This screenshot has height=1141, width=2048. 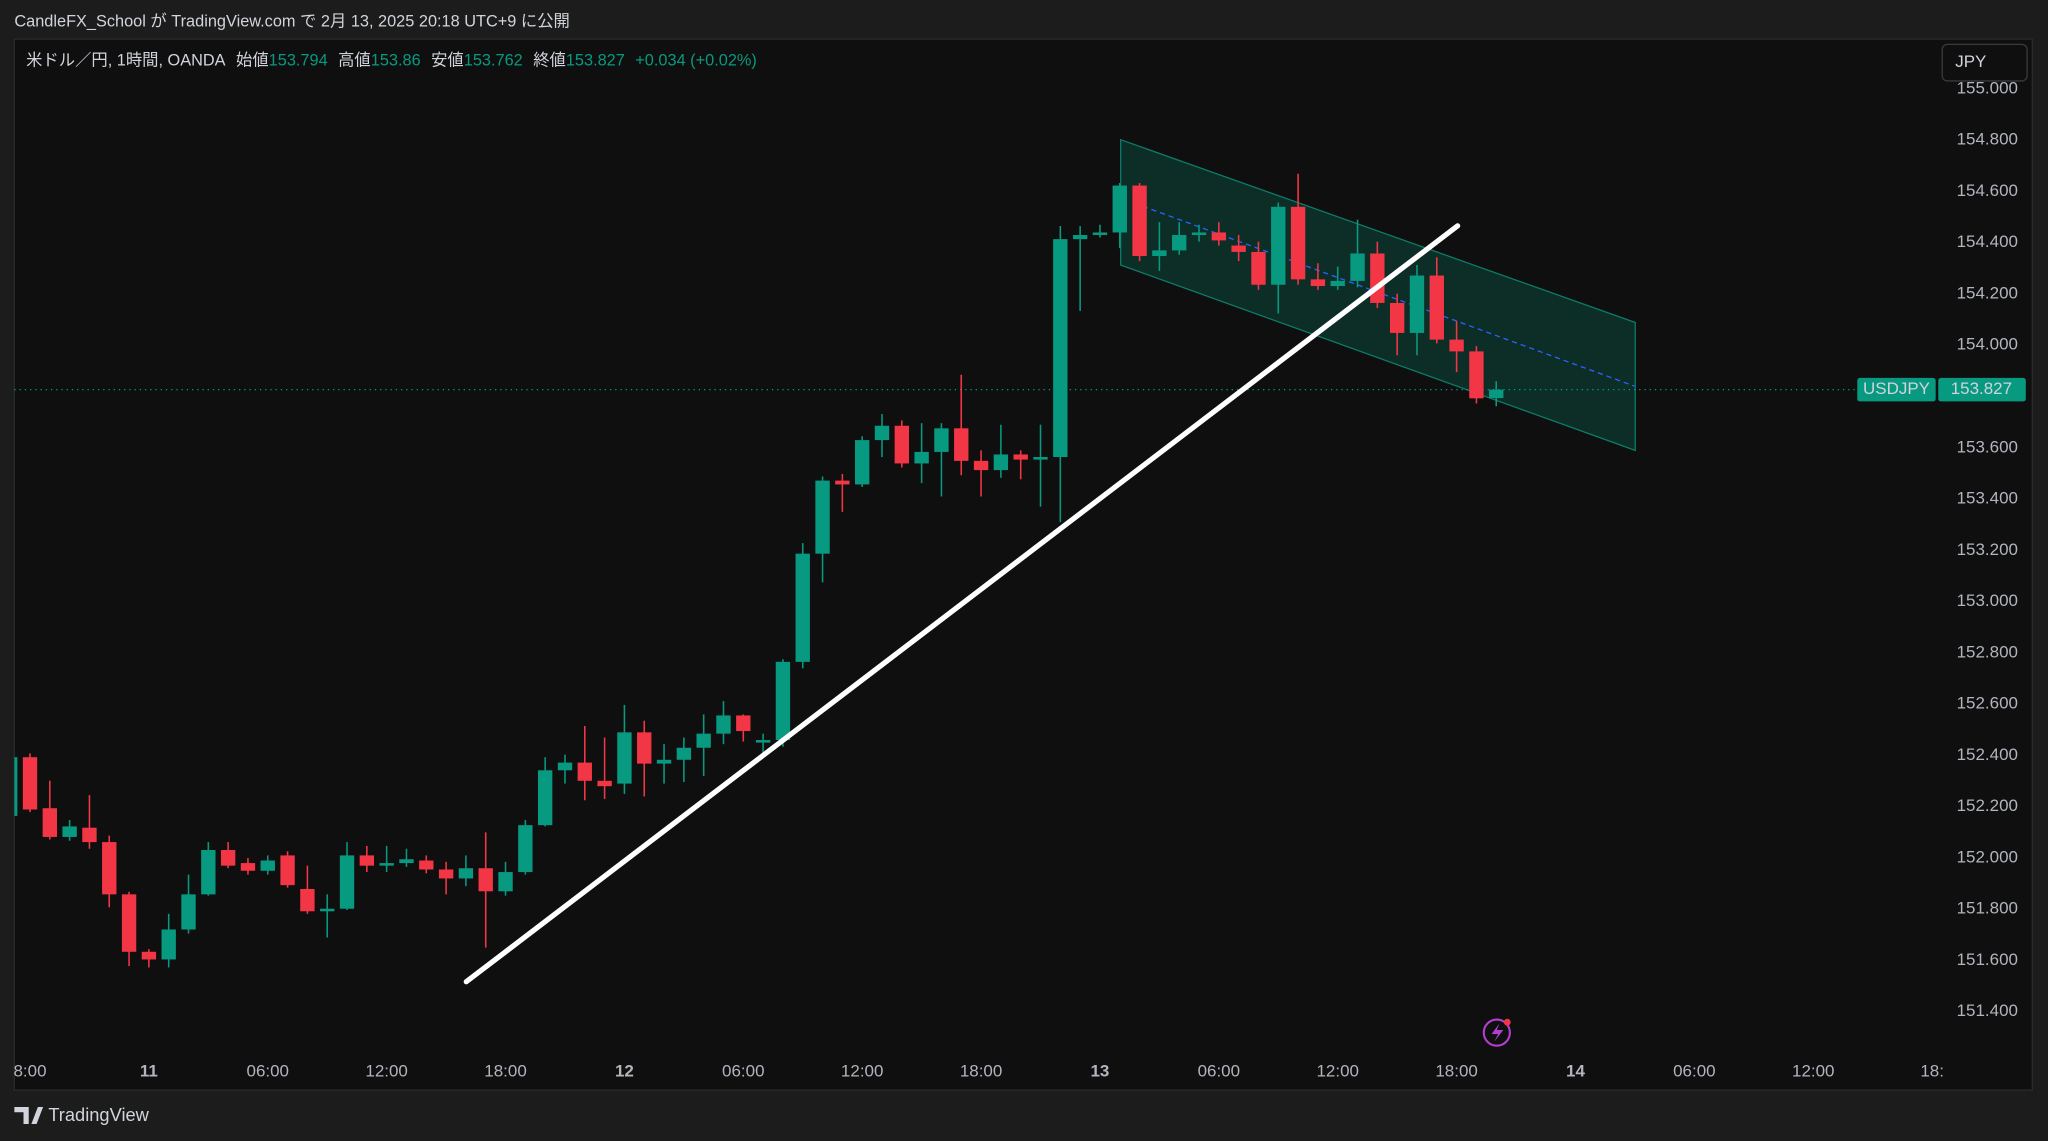 I want to click on legend-label: 安値, so click(x=447, y=61).